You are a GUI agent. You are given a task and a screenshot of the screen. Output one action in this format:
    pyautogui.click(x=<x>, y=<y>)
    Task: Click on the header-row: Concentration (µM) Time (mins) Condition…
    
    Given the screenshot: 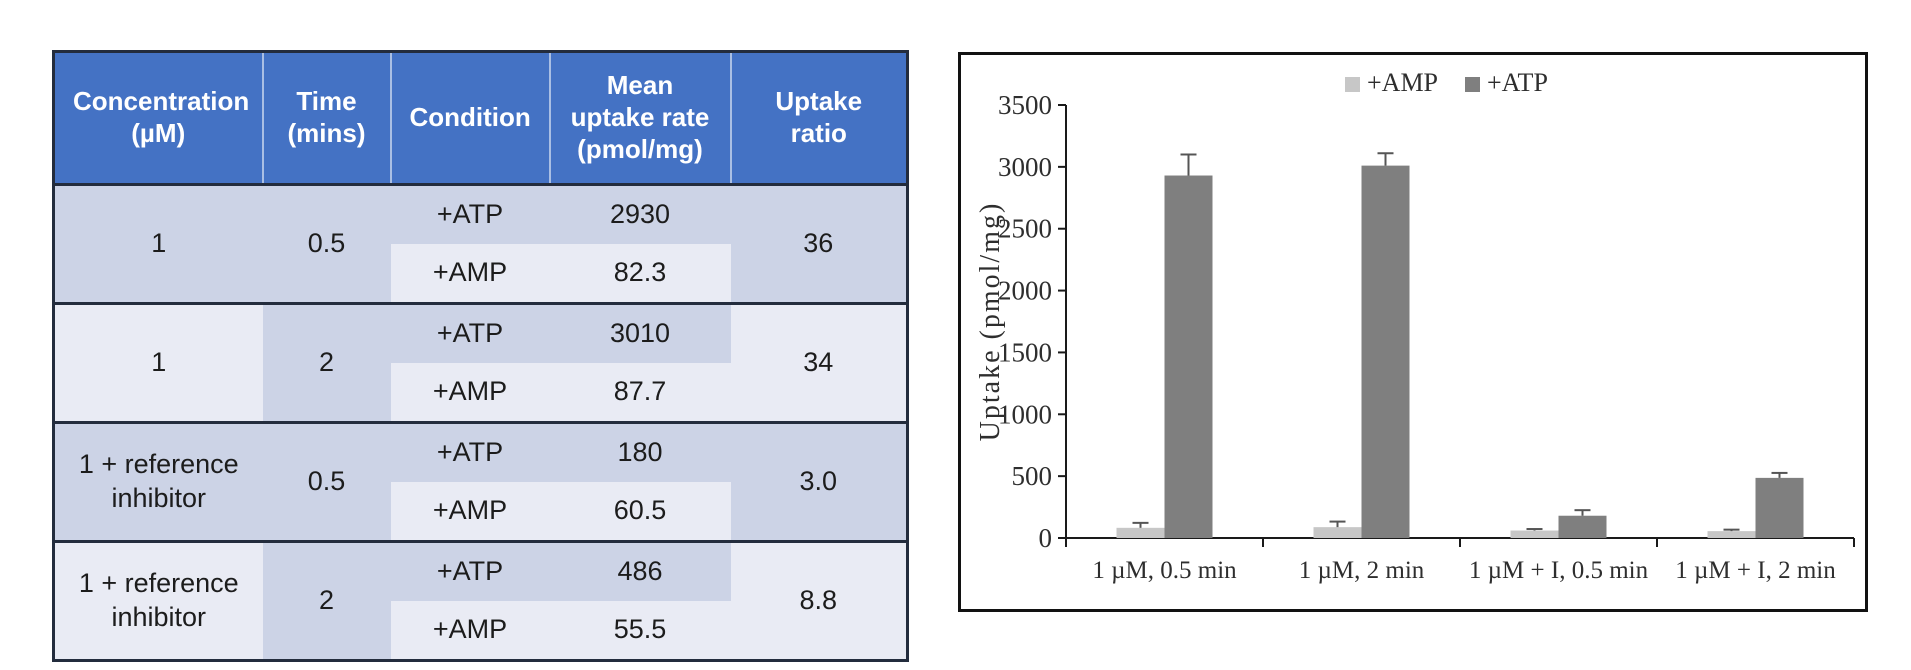 What is the action you would take?
    pyautogui.click(x=480, y=118)
    